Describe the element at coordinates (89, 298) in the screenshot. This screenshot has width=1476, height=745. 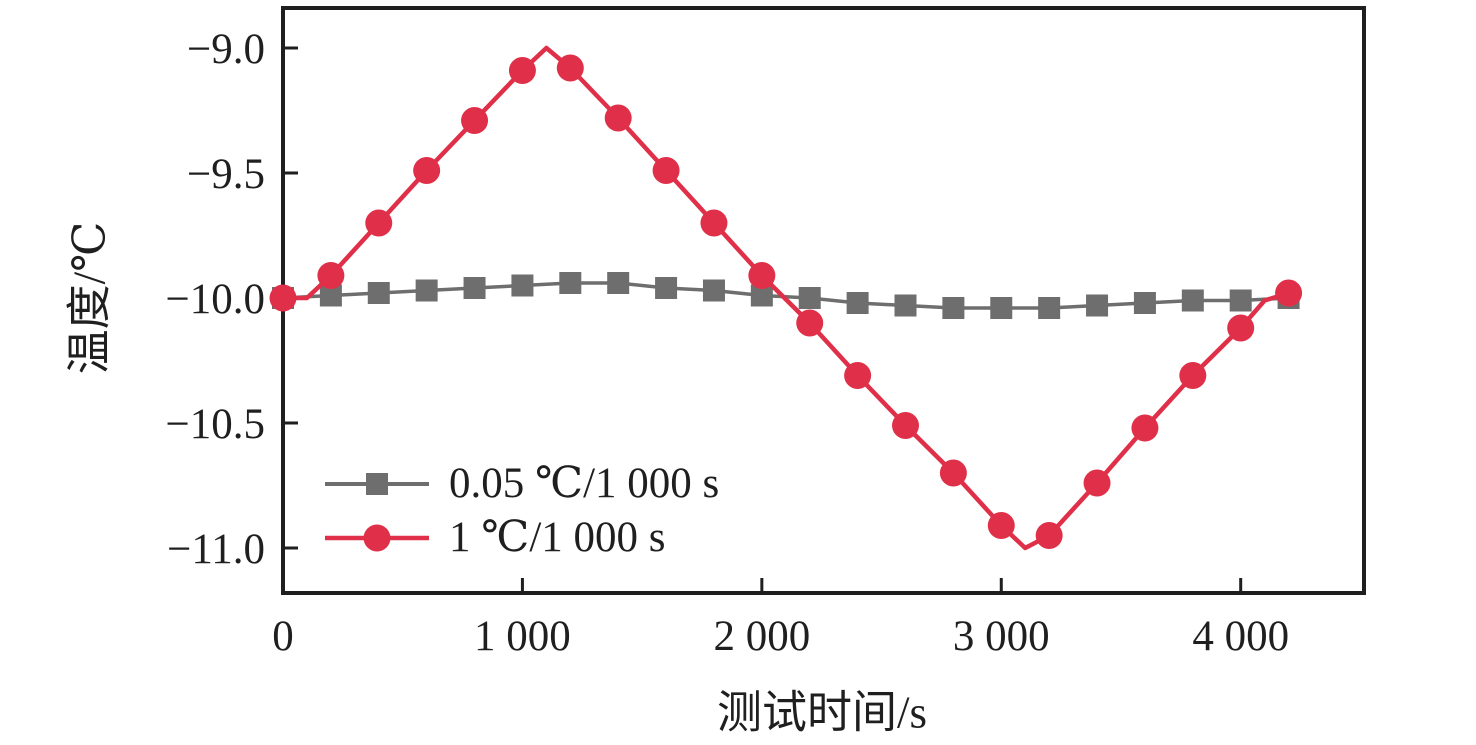
I see `y-axis-title: 温度/℃` at that location.